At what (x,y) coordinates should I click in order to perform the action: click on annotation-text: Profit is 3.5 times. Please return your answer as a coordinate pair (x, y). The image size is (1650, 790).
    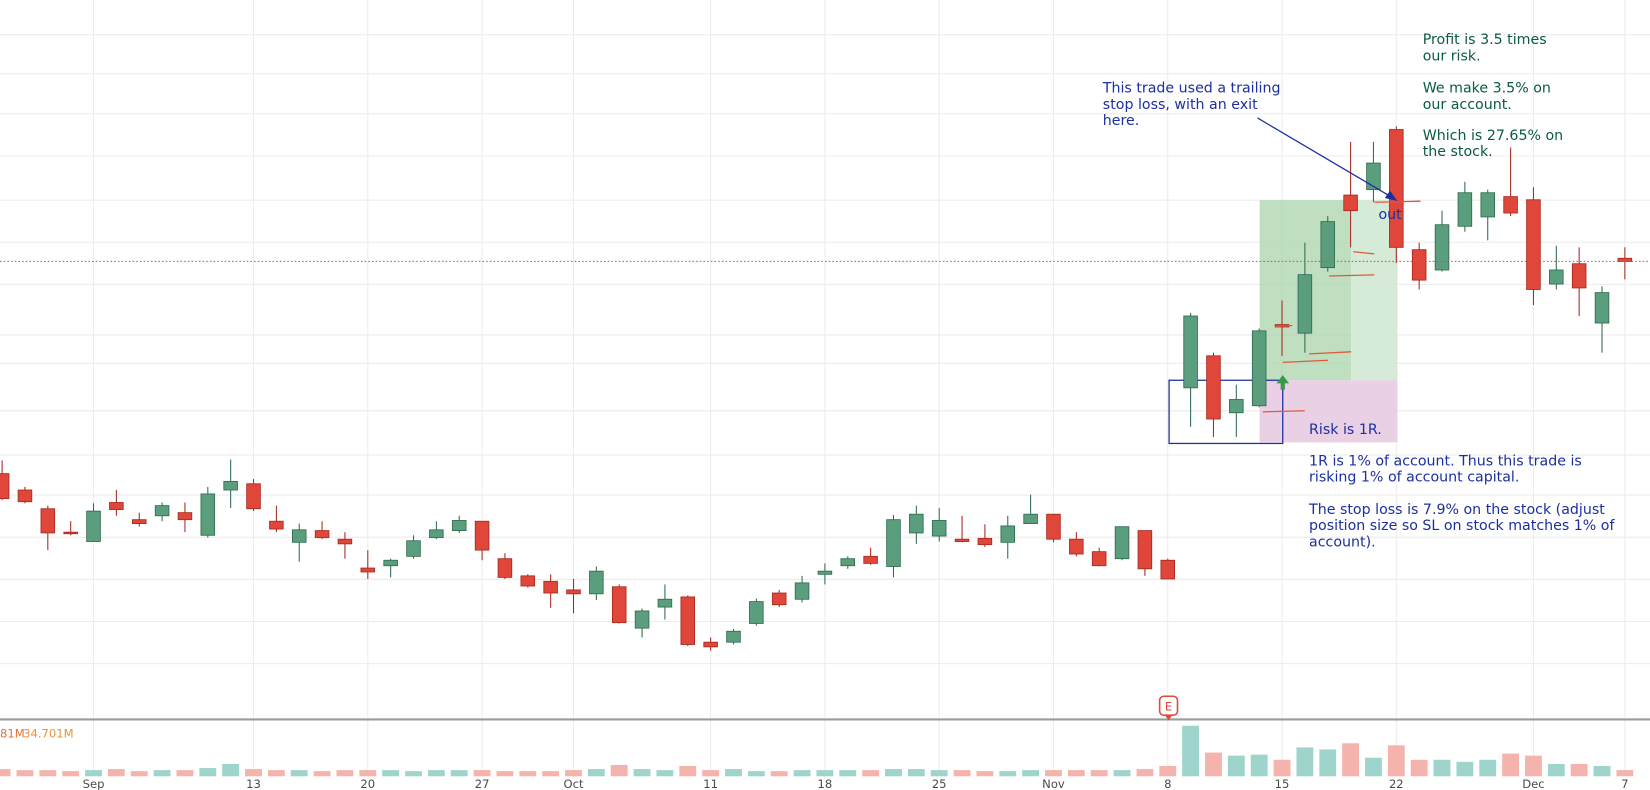
    Looking at the image, I should click on (1485, 40).